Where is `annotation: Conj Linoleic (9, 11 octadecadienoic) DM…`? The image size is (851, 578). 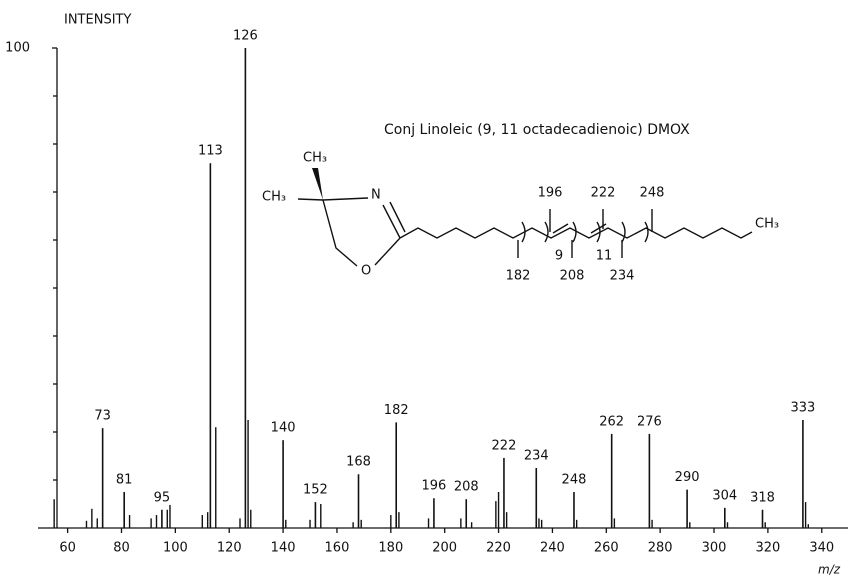
annotation: Conj Linoleic (9, 11 octadecadienoic) DM… is located at coordinates (537, 130).